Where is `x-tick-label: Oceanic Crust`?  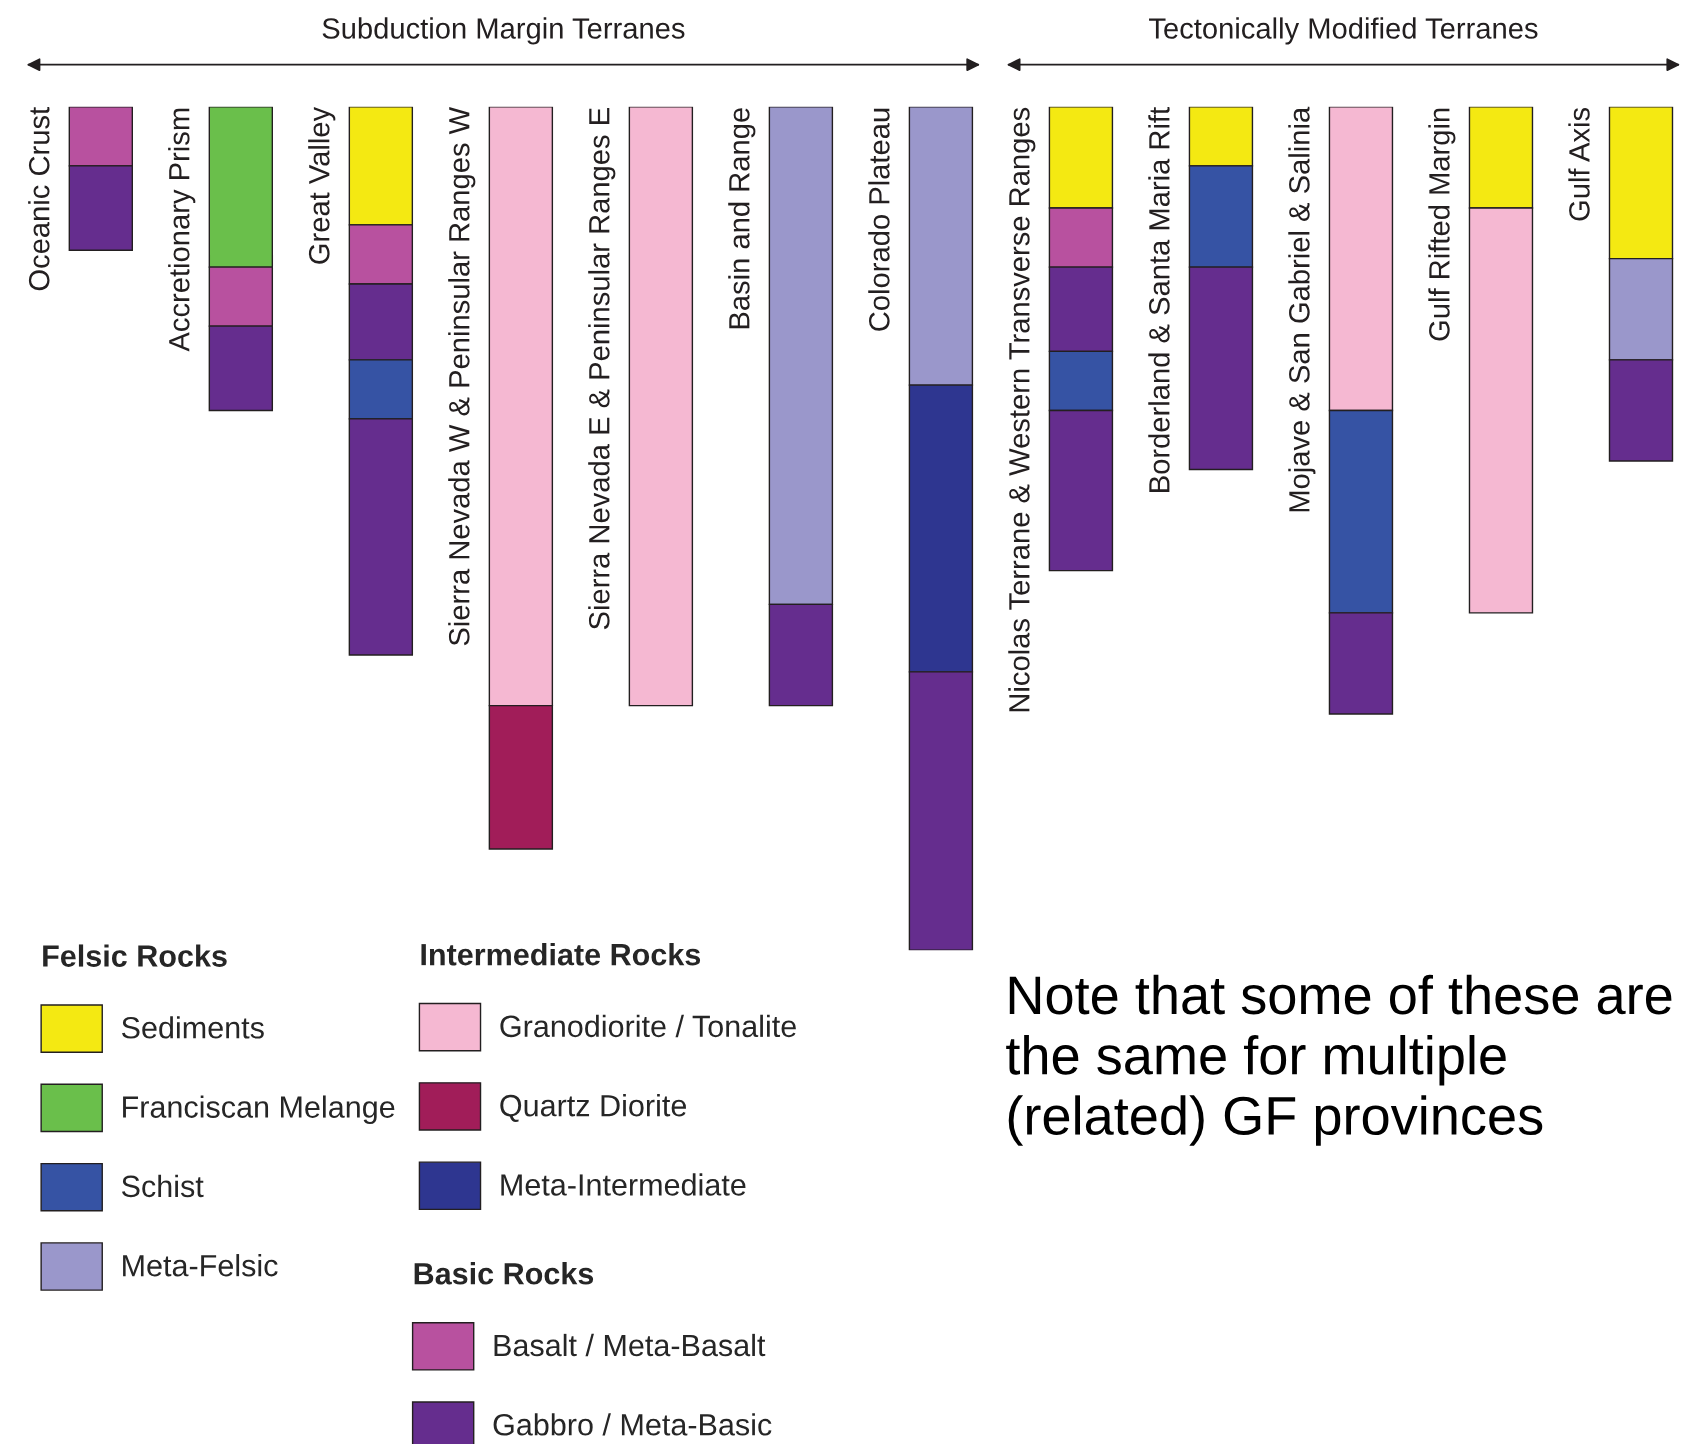 x-tick-label: Oceanic Crust is located at coordinates (39, 199).